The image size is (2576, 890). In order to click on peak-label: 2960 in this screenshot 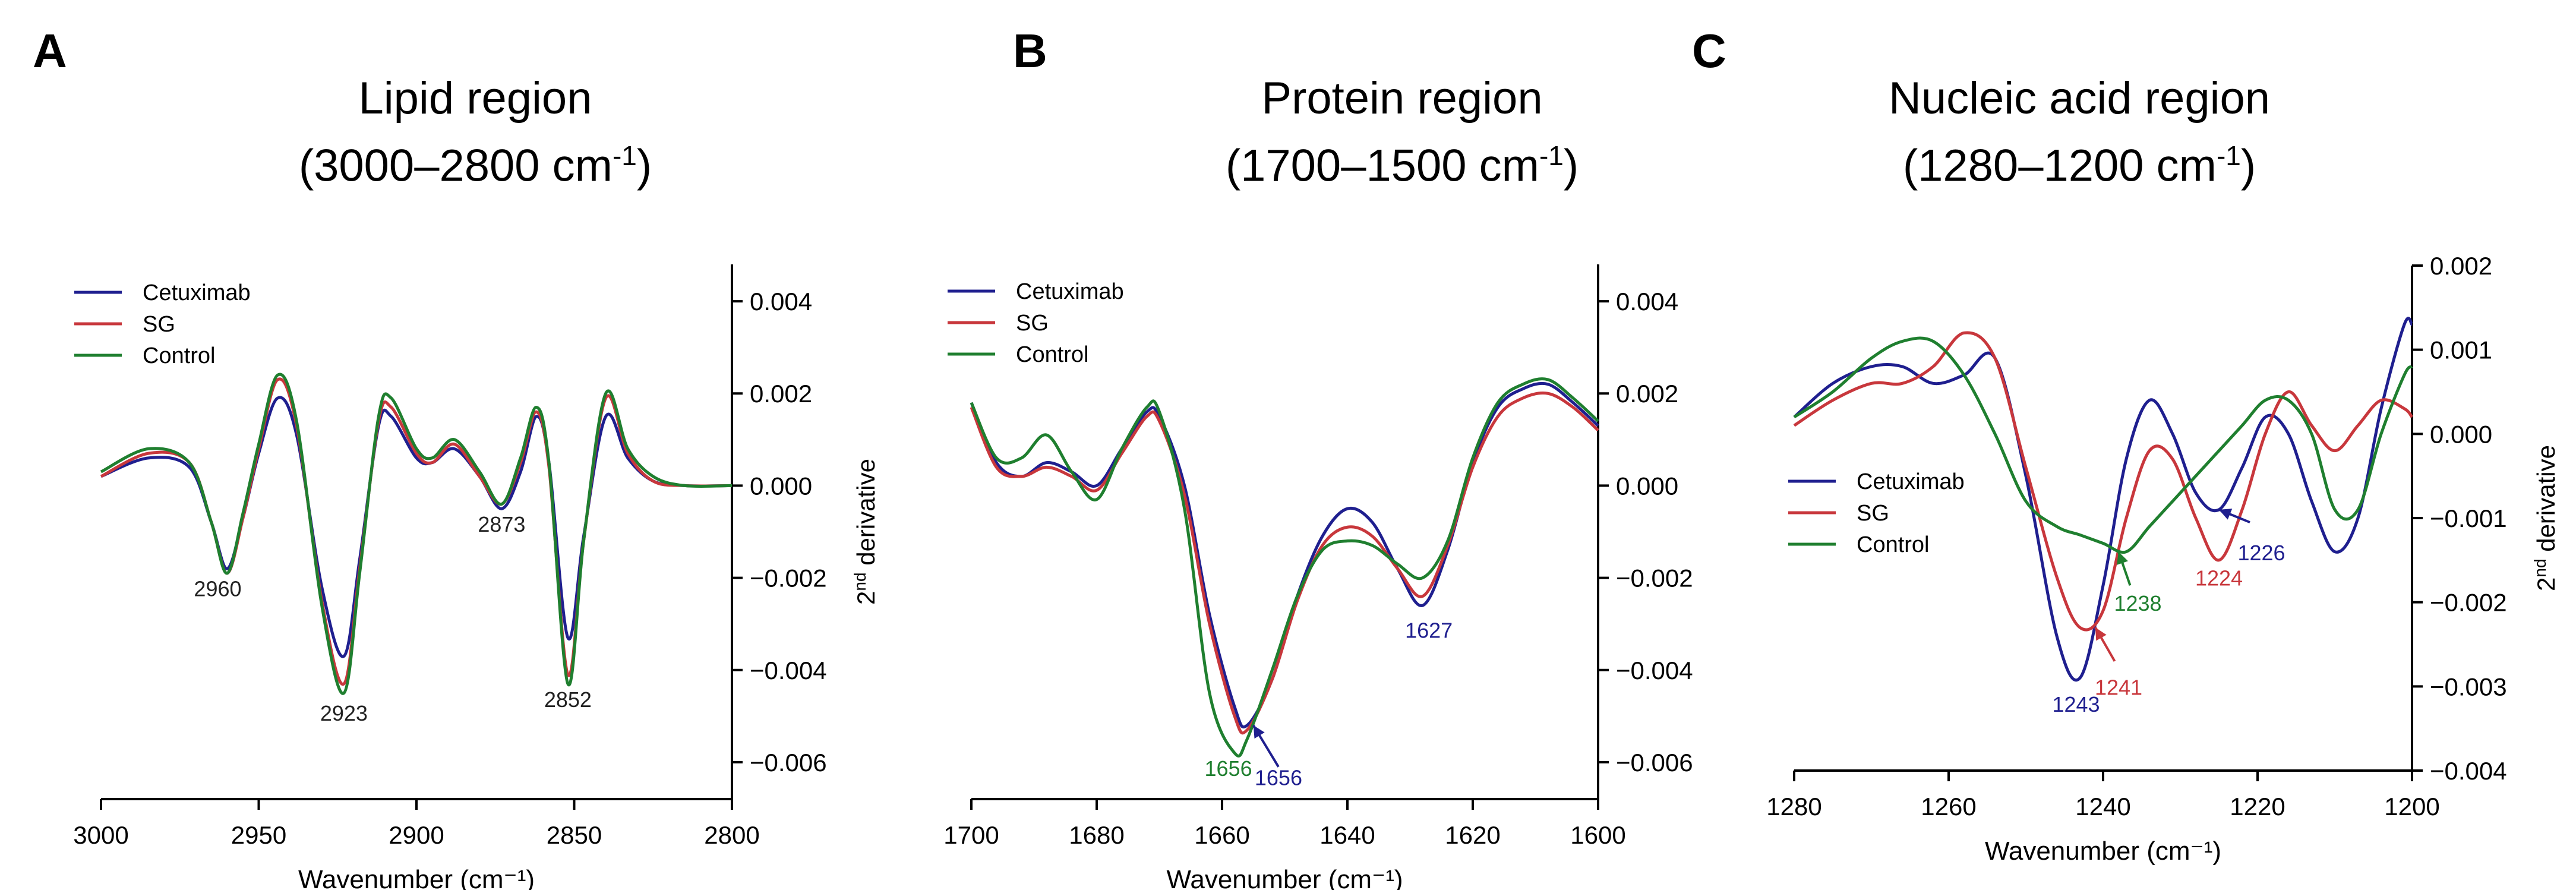, I will do `click(217, 589)`.